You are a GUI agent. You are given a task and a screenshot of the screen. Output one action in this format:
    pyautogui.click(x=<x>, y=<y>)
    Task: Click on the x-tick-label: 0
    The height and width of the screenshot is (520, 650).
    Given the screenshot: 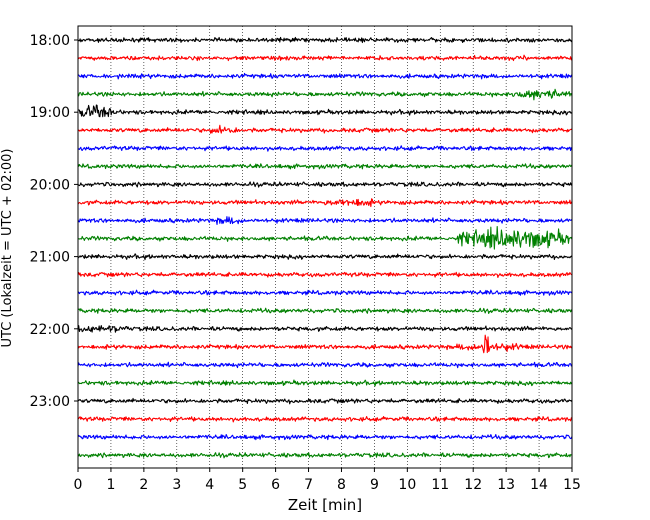 What is the action you would take?
    pyautogui.click(x=78, y=485)
    